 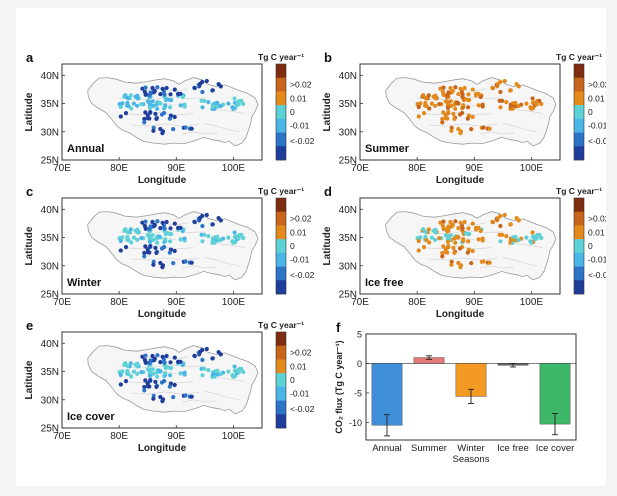 I want to click on colorbar-label: >0.02, so click(x=597, y=85).